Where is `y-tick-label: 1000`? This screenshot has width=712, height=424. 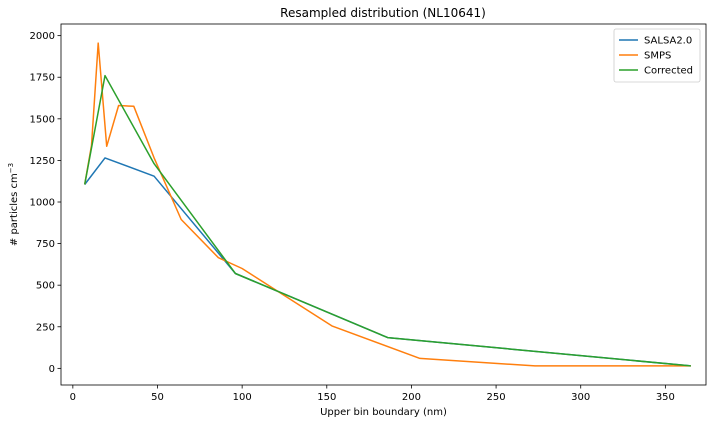
y-tick-label: 1000 is located at coordinates (42, 203).